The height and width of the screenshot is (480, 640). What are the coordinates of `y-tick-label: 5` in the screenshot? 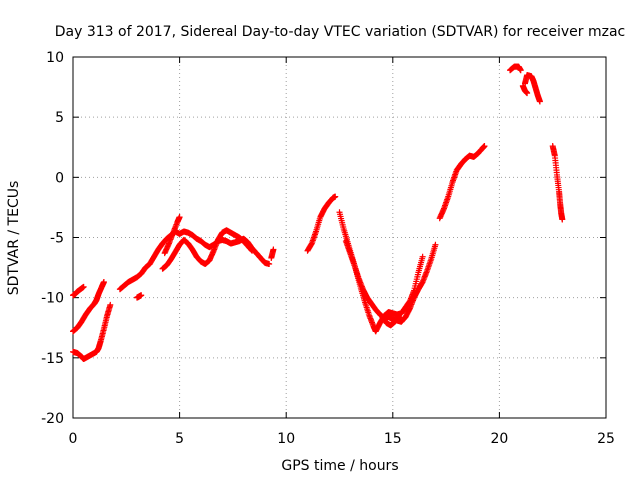 It's located at (59, 118).